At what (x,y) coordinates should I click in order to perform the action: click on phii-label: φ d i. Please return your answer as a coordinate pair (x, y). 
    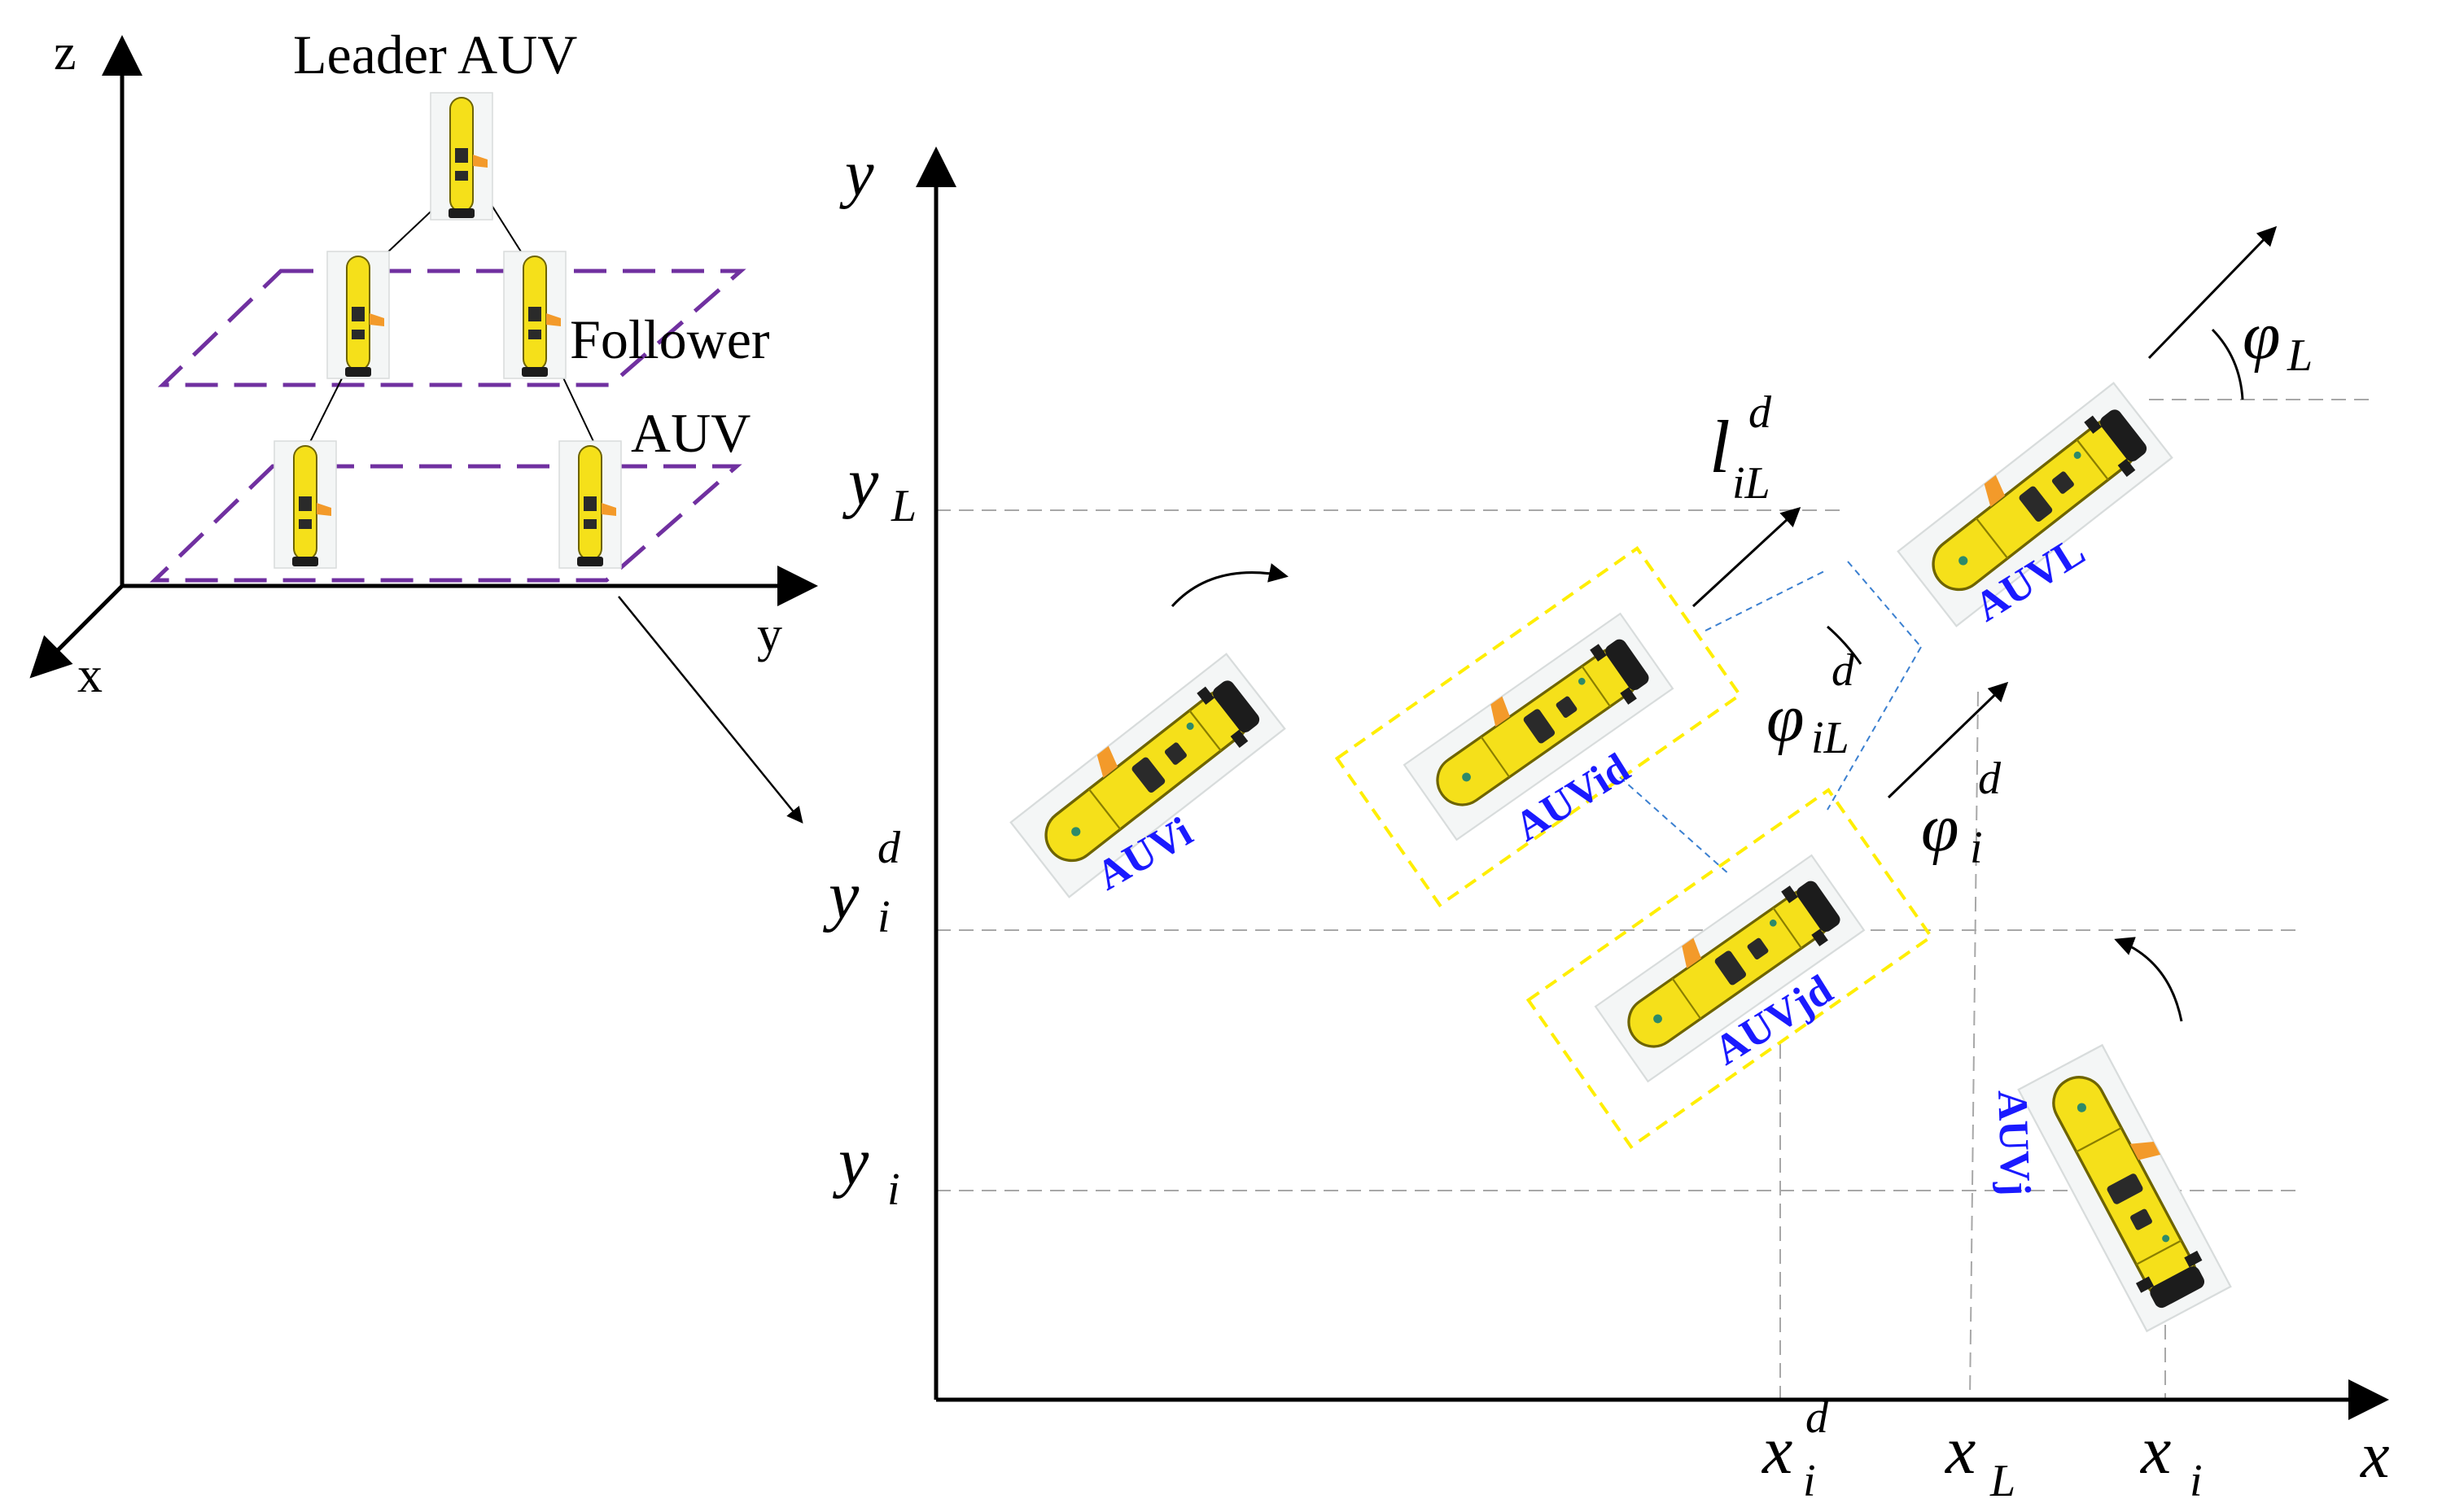
    Looking at the image, I should click on (1961, 813).